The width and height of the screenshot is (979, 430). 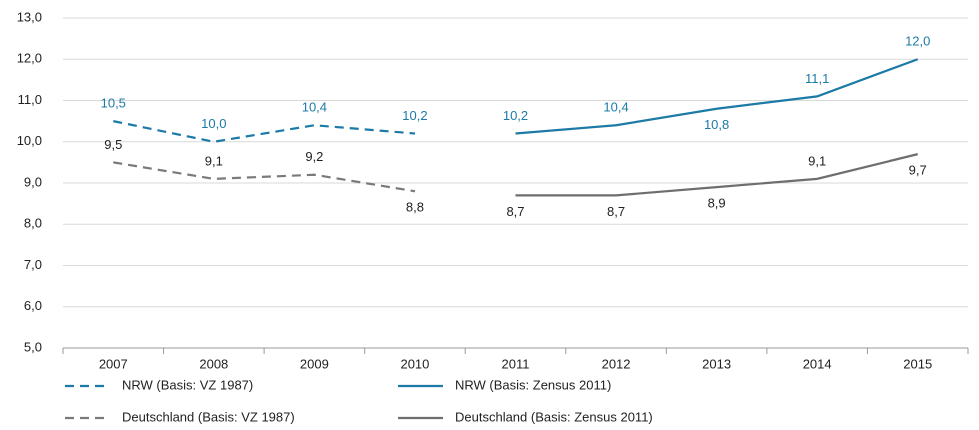 I want to click on y-tick-label: 12,0, so click(x=29, y=58).